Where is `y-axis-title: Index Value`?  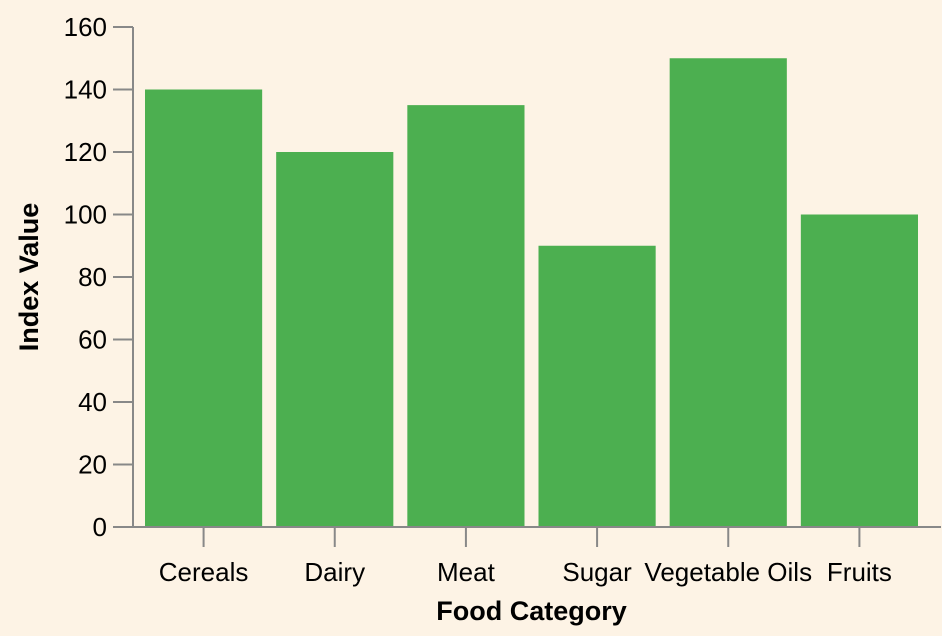 y-axis-title: Index Value is located at coordinates (29, 277).